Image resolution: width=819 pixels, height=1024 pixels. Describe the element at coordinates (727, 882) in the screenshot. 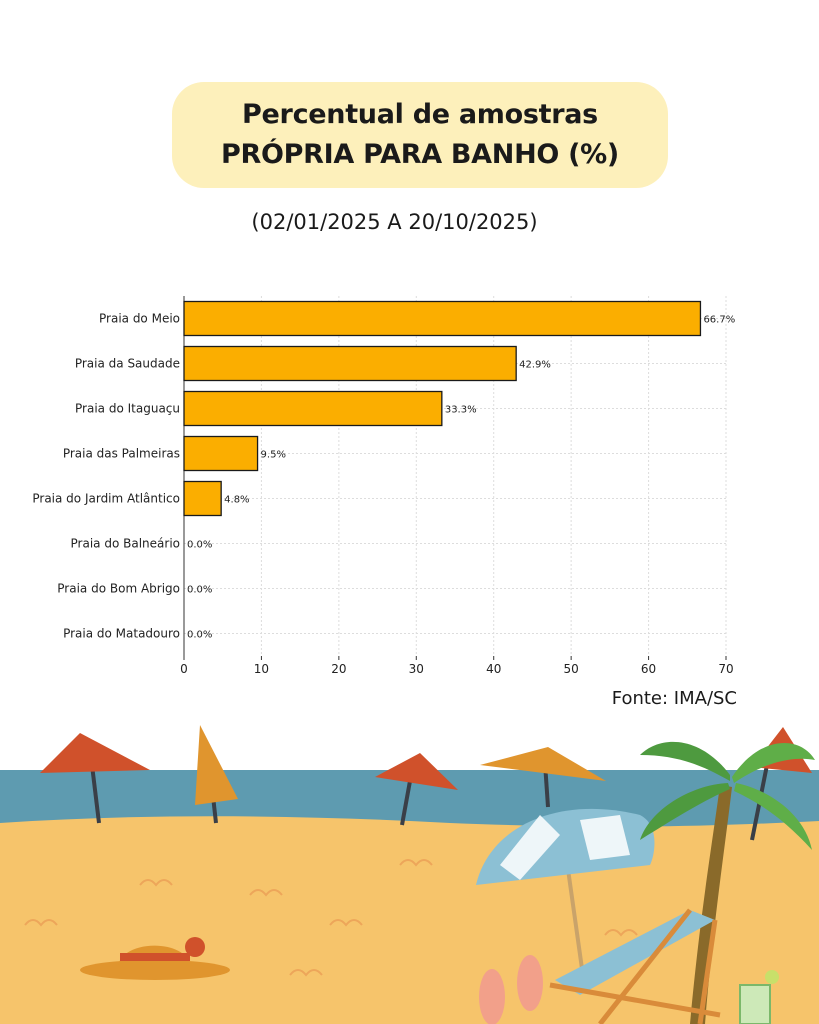

I see `palm-tree-icon` at that location.